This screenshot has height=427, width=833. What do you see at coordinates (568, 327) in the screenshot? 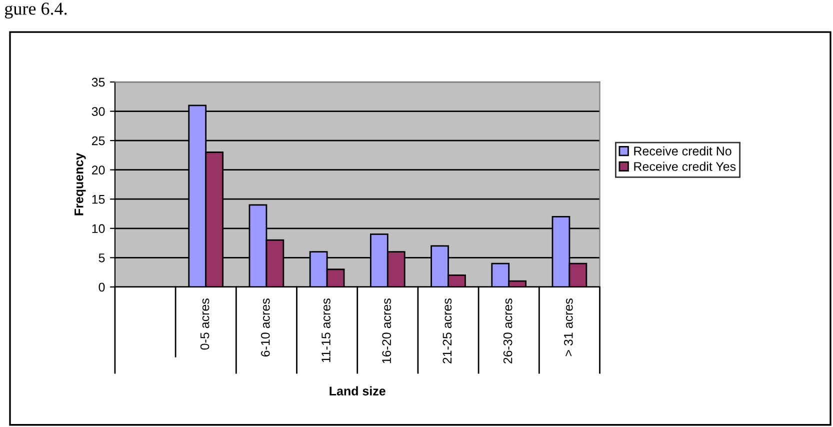
I see `x-tick-label: > 31 acres` at bounding box center [568, 327].